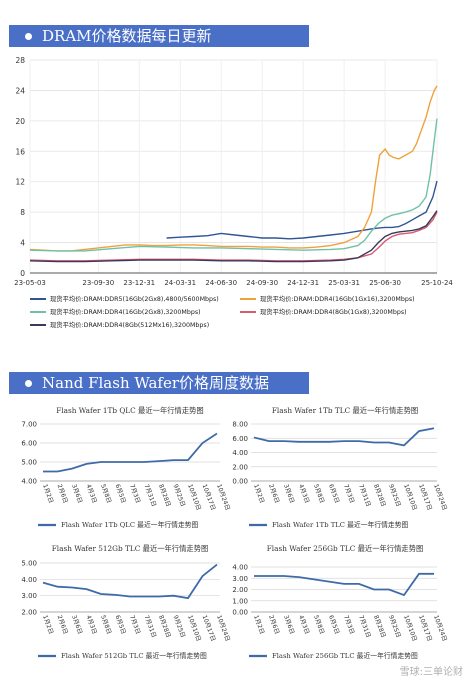 This screenshot has width=471, height=684. I want to click on dram-y-tick-label: 4, so click(22, 243).